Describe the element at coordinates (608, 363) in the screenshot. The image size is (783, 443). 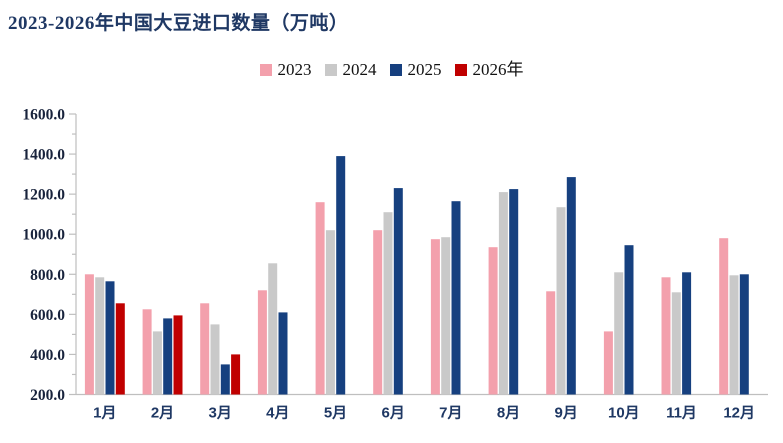
I see `bar-2023-10月` at that location.